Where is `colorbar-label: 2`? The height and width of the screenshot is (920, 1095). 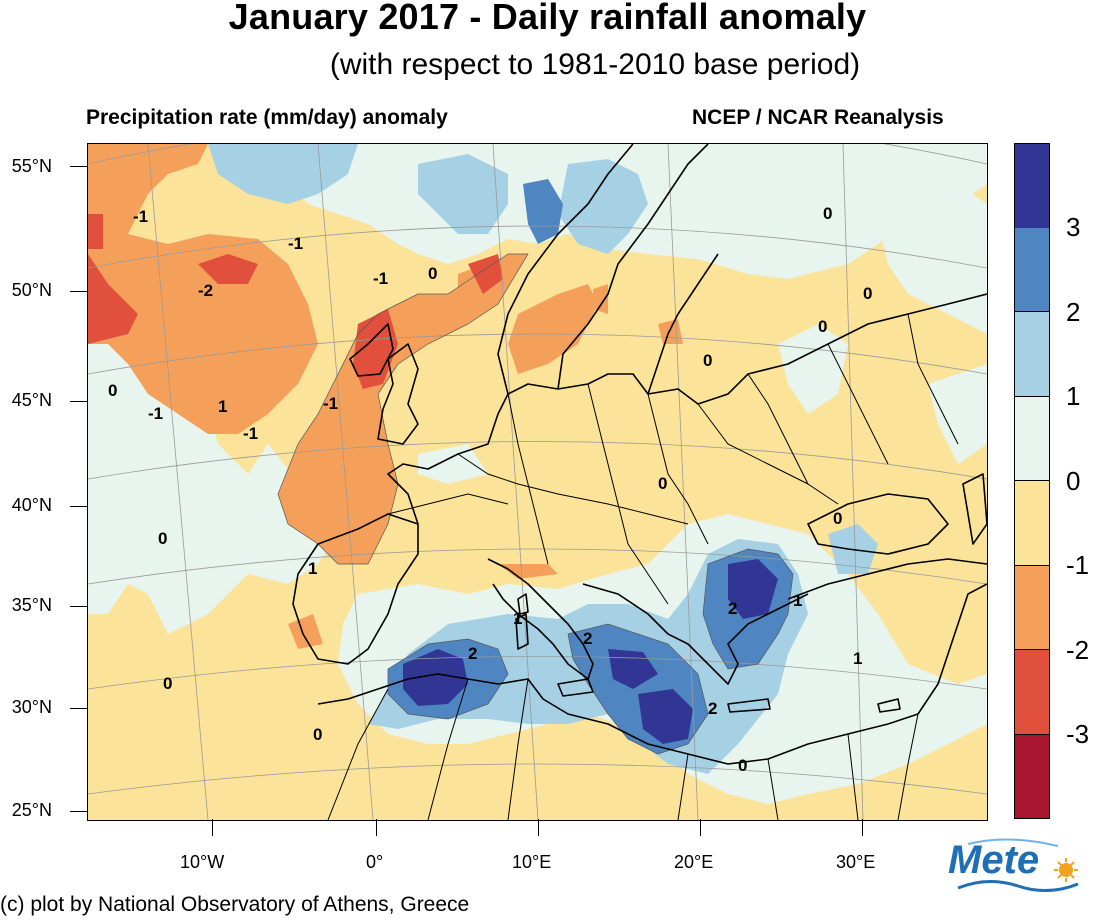 colorbar-label: 2 is located at coordinates (1073, 312).